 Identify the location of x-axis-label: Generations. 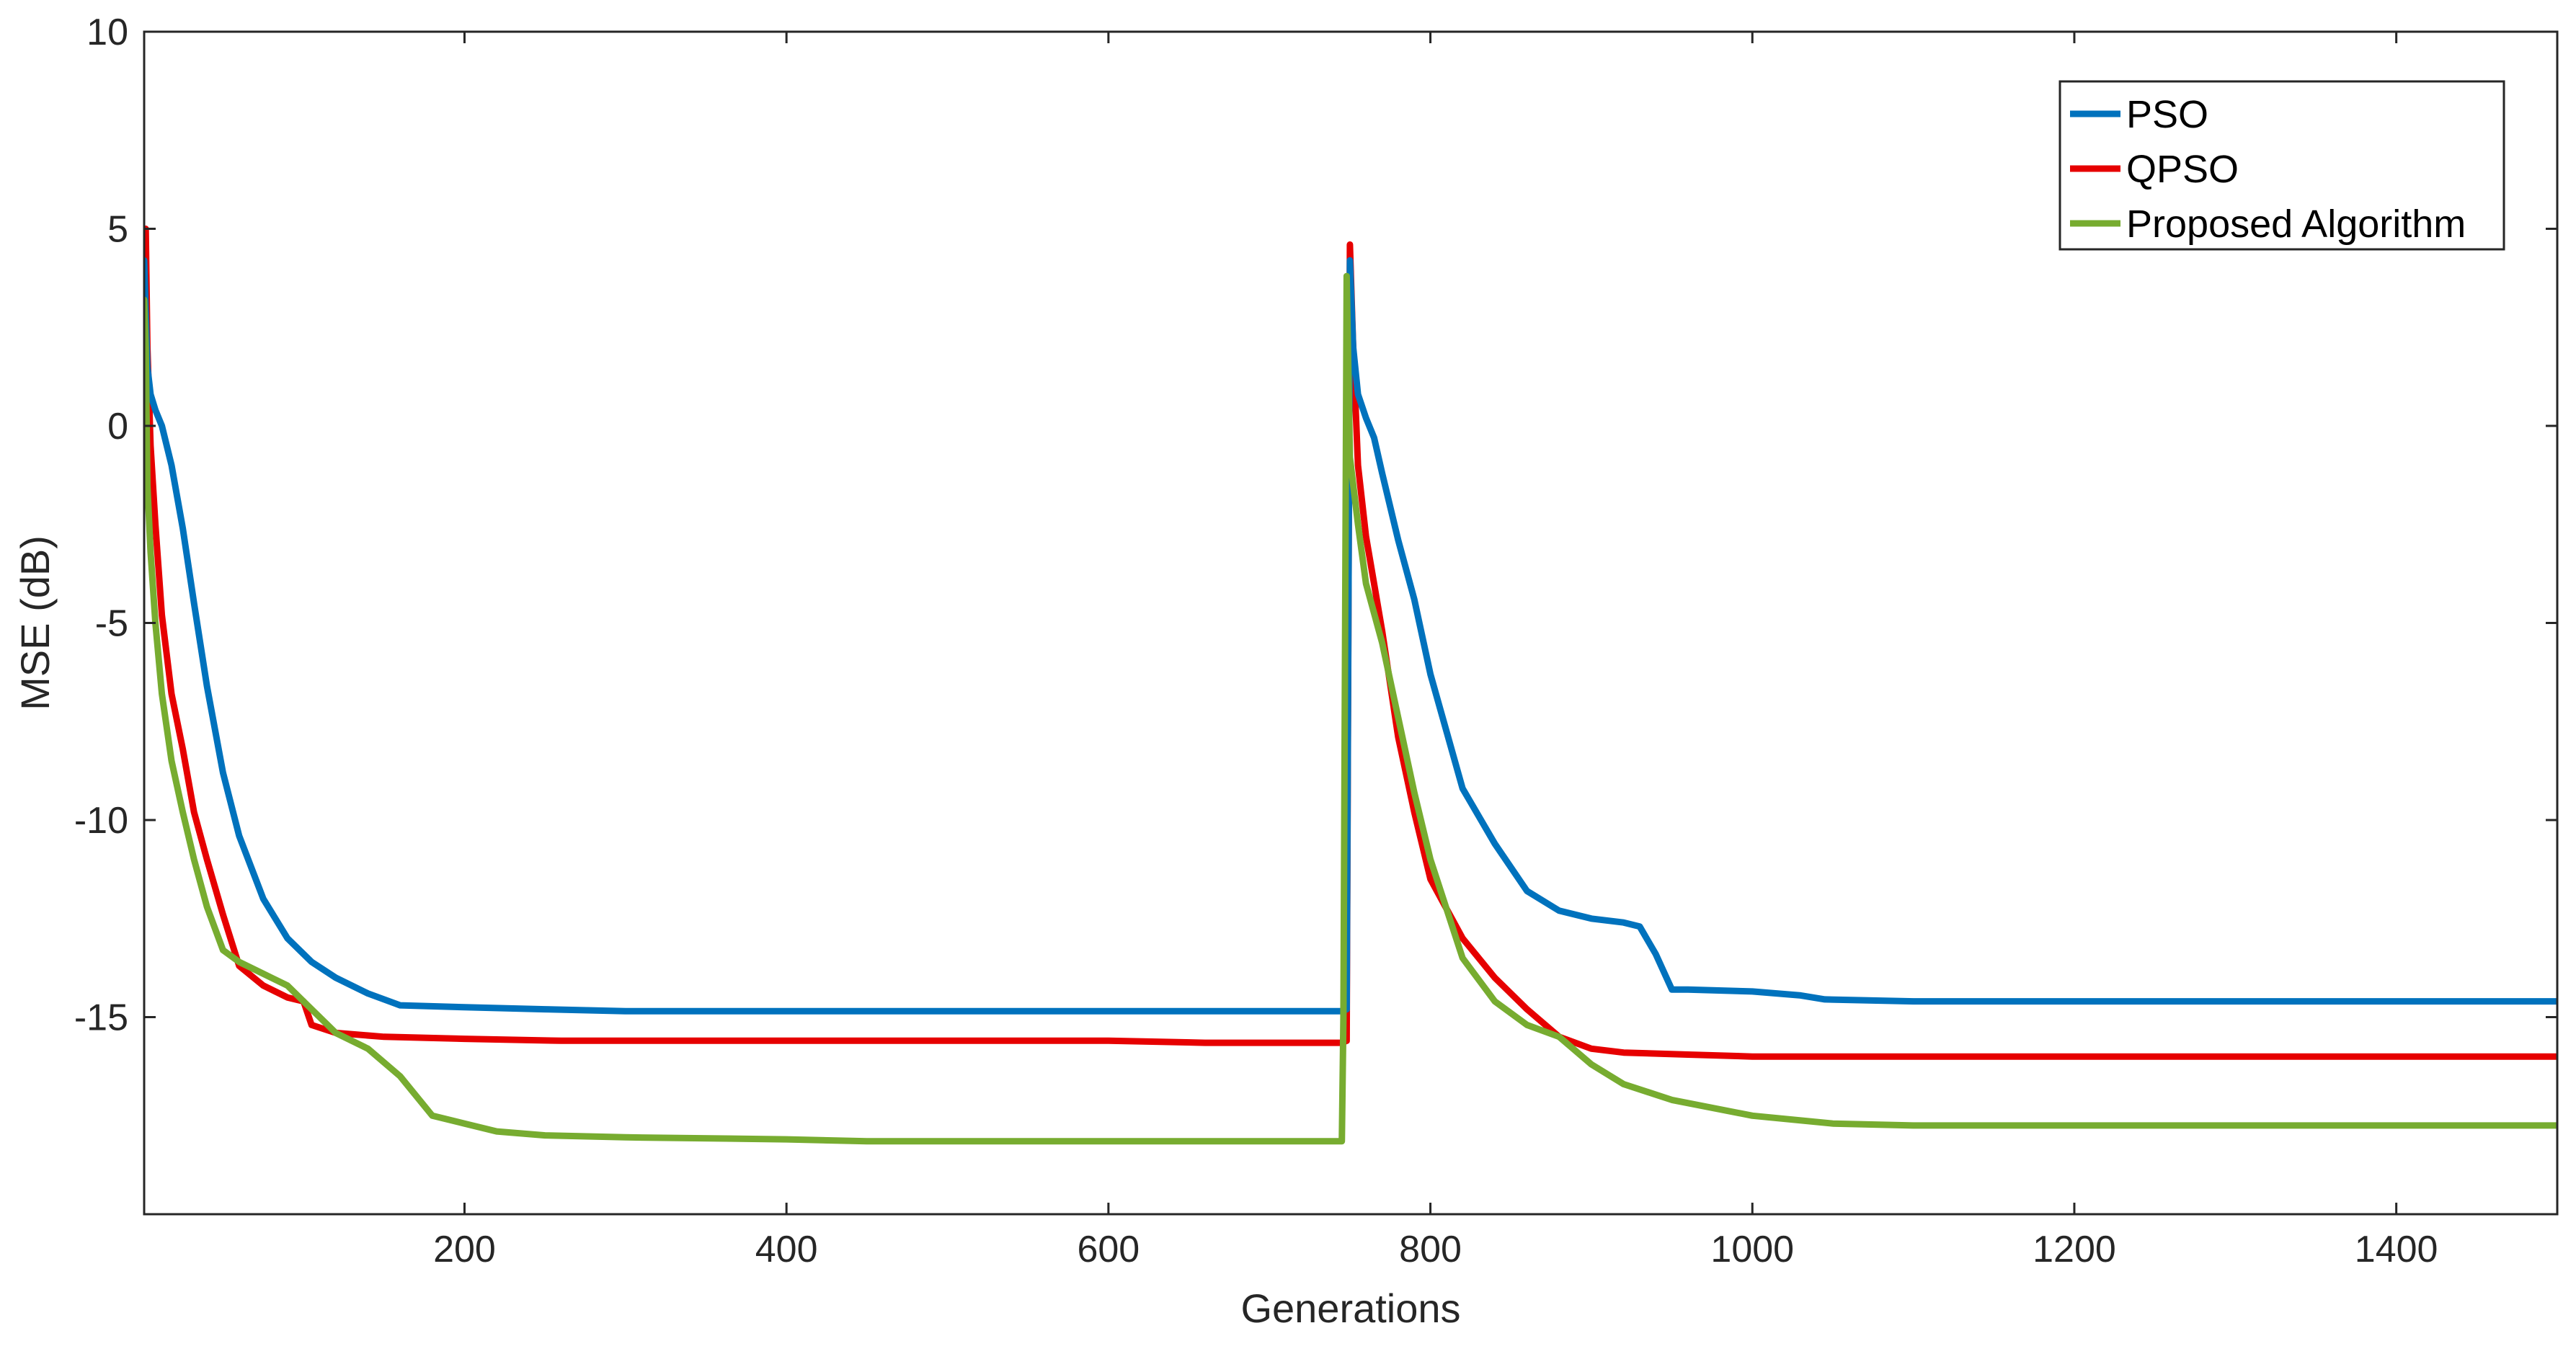
(1350, 1308).